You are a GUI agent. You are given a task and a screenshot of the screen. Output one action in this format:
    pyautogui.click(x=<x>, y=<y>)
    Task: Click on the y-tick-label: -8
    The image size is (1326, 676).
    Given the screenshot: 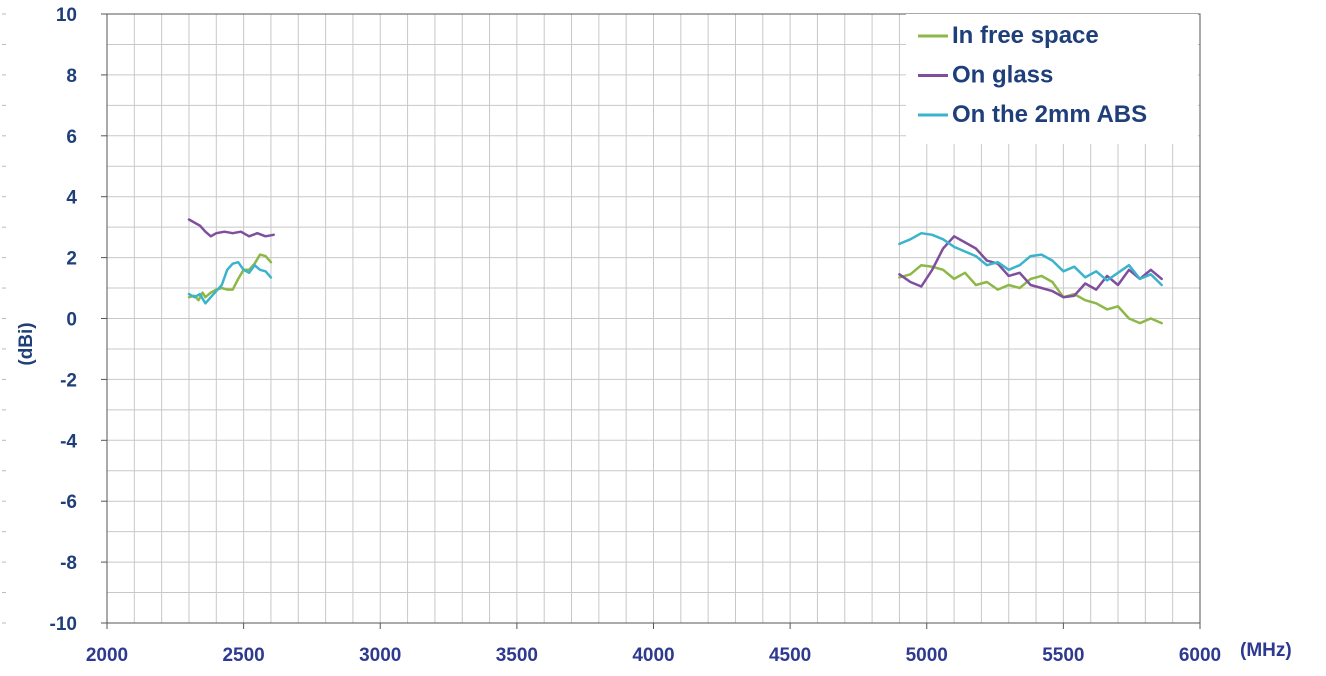 What is the action you would take?
    pyautogui.click(x=68, y=563)
    